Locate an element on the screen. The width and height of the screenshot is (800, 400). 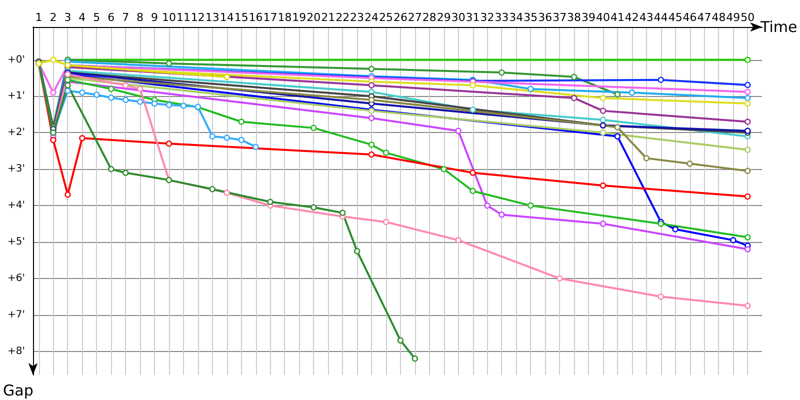
x-tick-label: 15 is located at coordinates (241, 17).